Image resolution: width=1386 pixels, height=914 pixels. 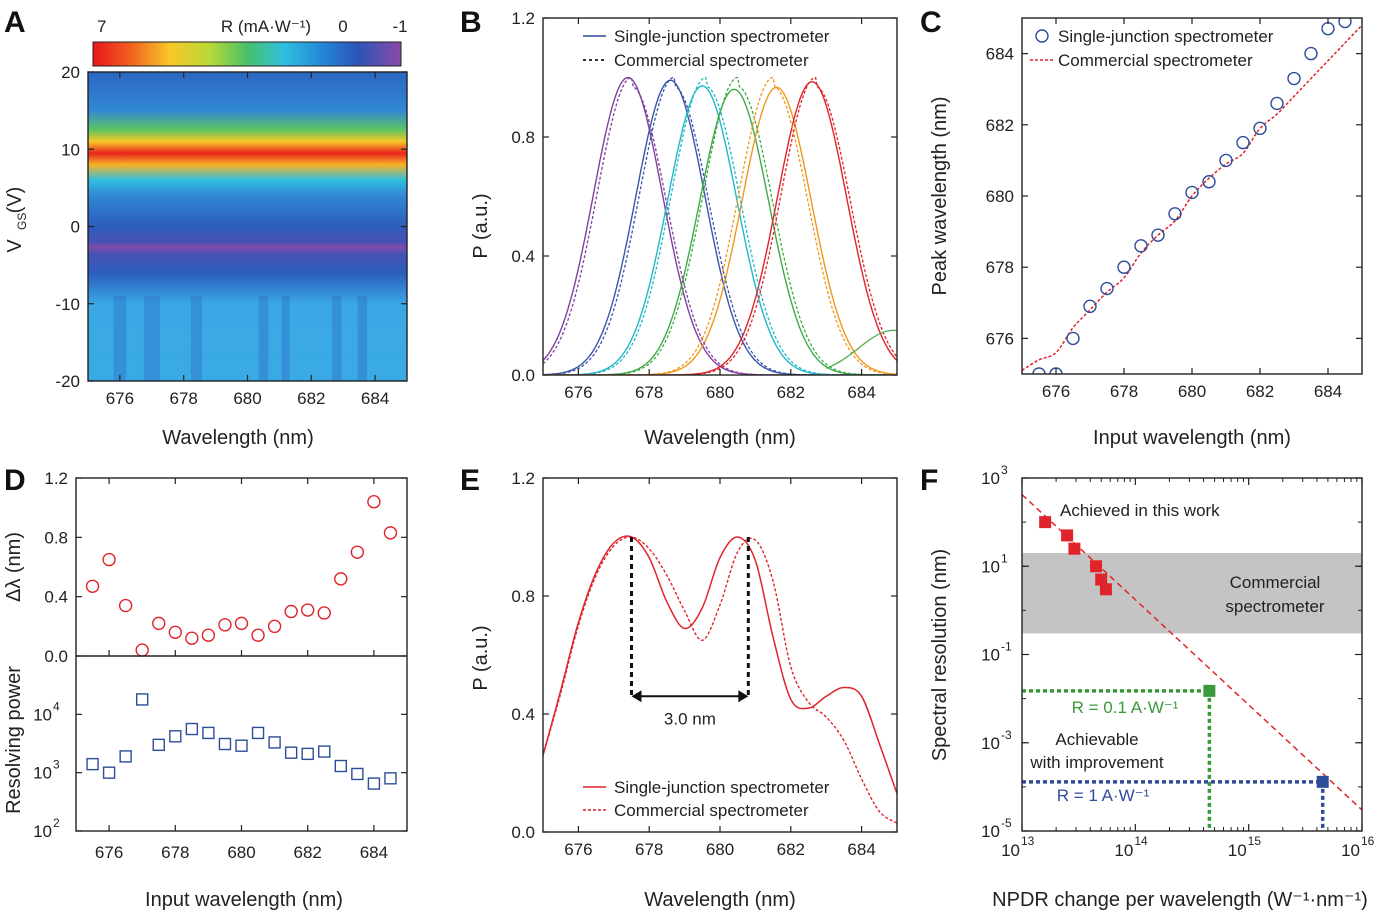 I want to click on panel-label-c: C, so click(x=931, y=22).